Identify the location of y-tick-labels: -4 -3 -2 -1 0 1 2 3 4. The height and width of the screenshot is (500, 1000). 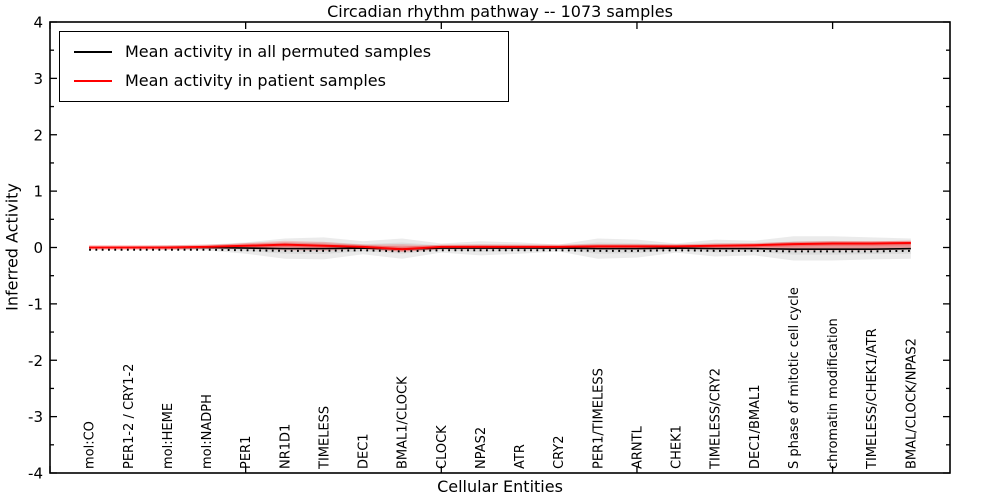
(35, 248).